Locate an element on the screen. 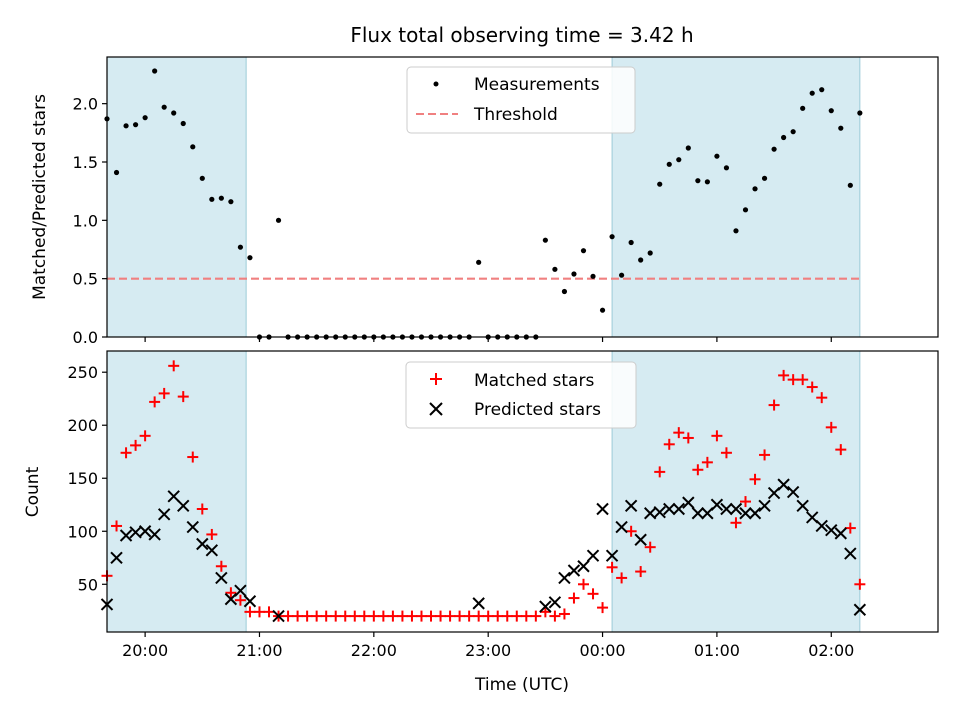 The width and height of the screenshot is (960, 724). bottom-x-tick-label: 01:00 is located at coordinates (717, 650).